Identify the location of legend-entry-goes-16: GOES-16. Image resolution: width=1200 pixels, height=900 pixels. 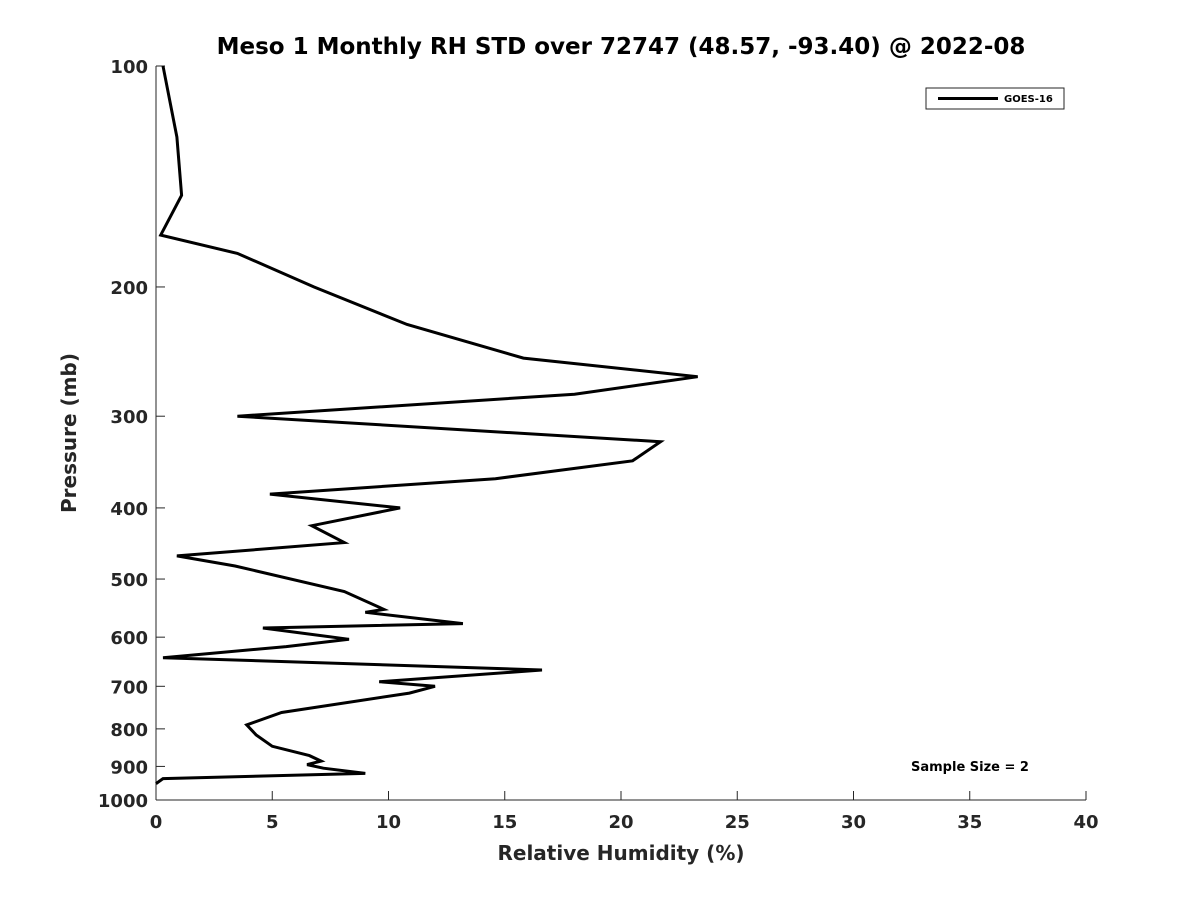
(1028, 99).